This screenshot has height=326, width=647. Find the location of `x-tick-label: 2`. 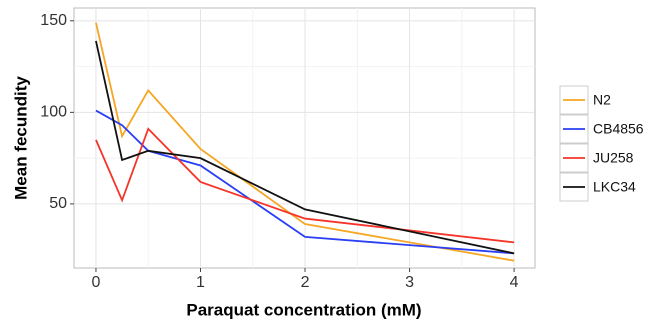

x-tick-label: 2 is located at coordinates (305, 282).